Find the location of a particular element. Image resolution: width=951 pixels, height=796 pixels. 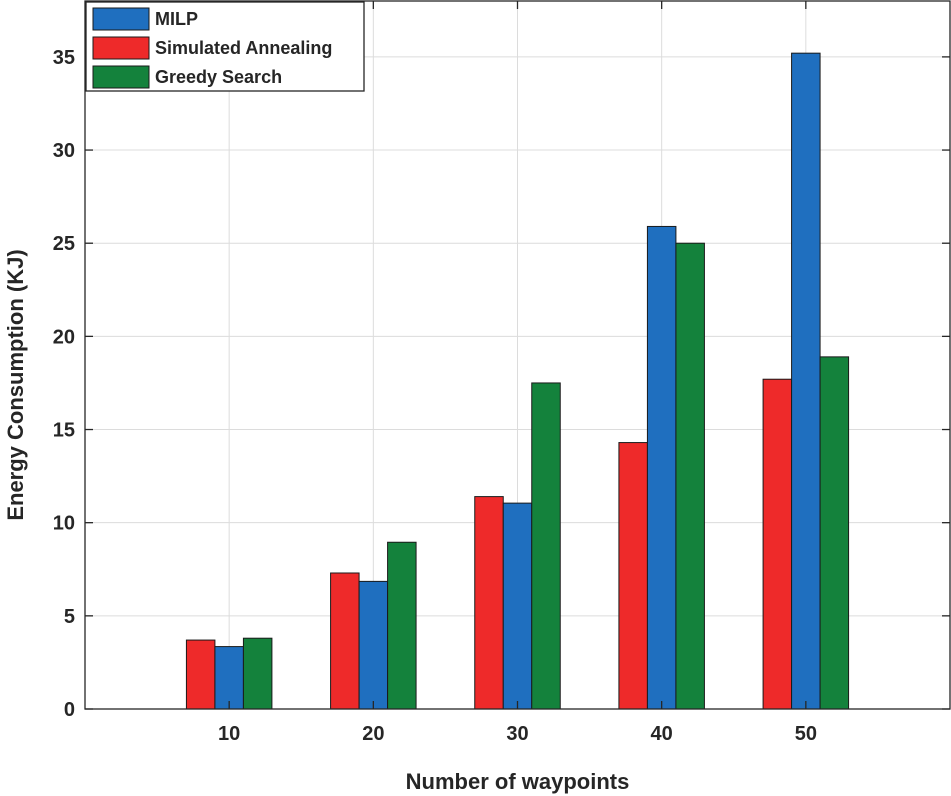

y-tick-label: 10 is located at coordinates (64, 524).